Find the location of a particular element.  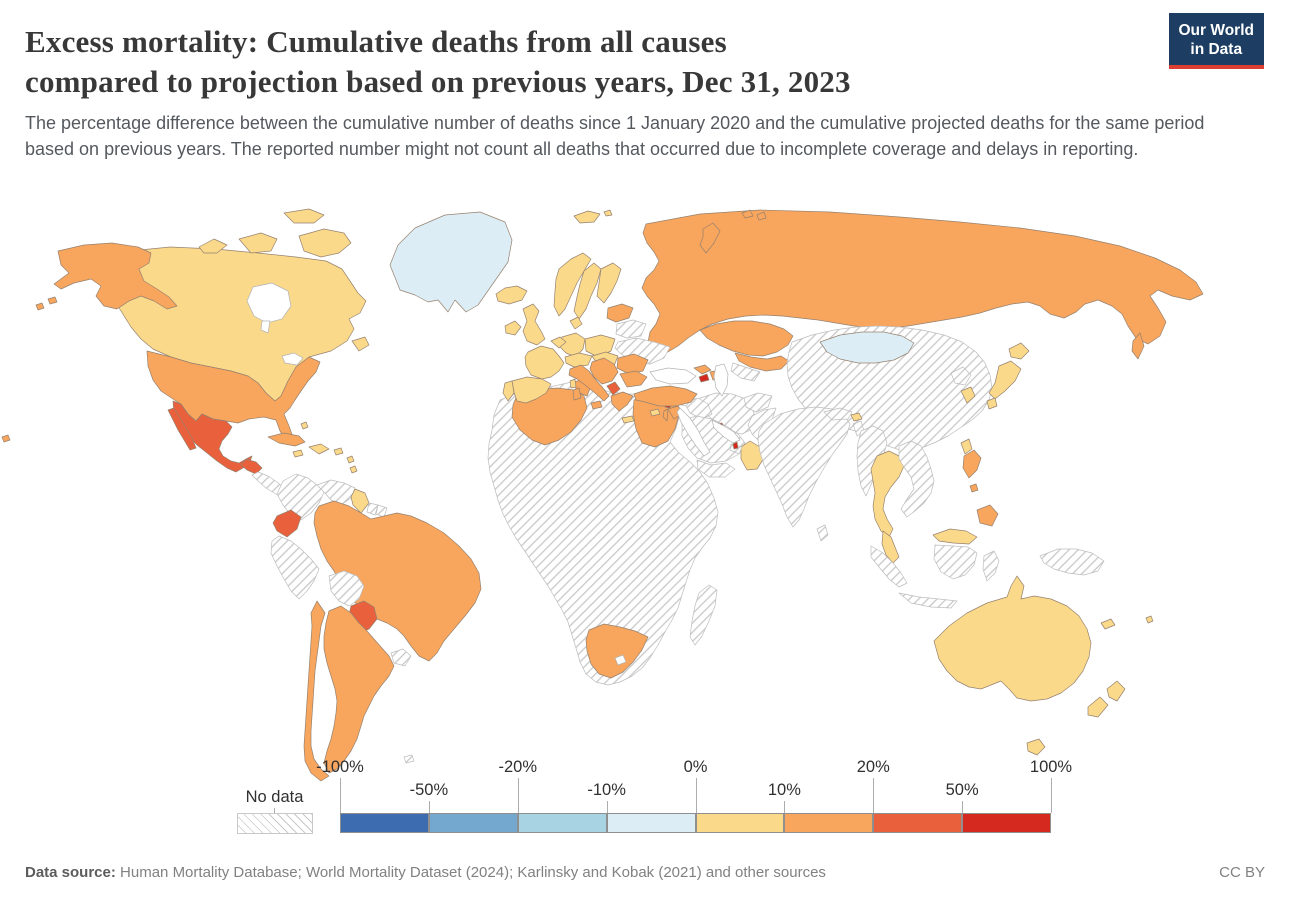

country-svalbard is located at coordinates (608, 213).